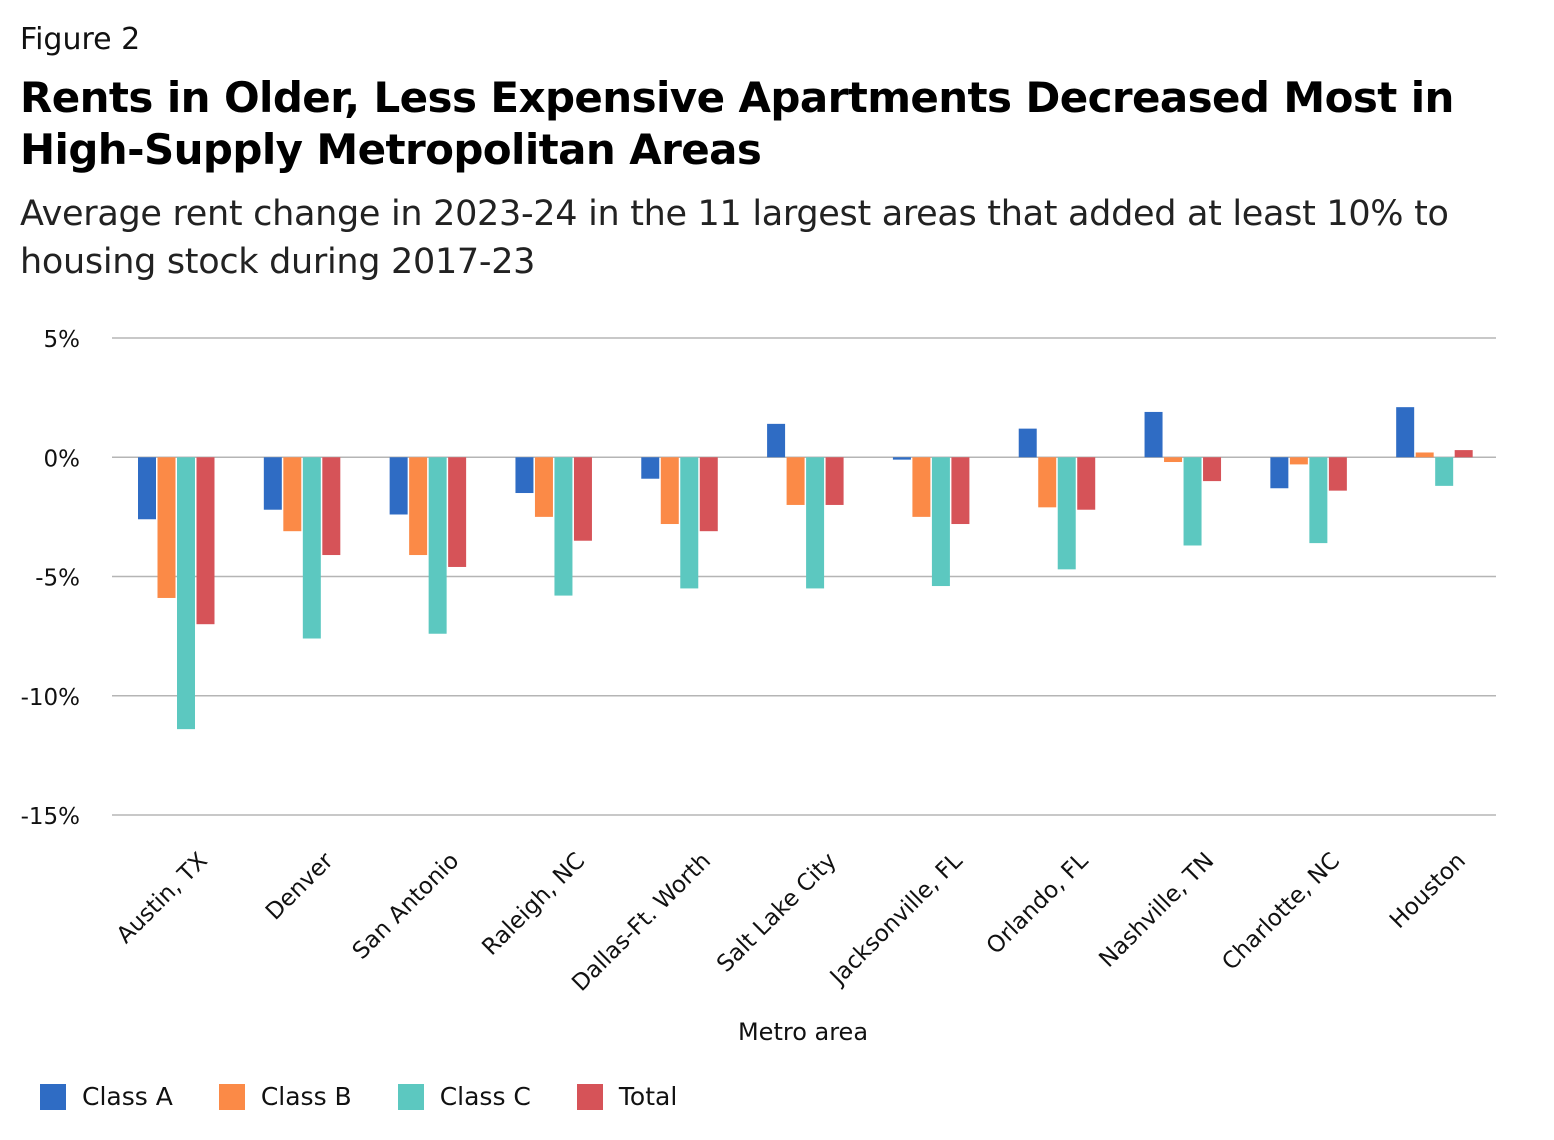  Describe the element at coordinates (648, 1096) in the screenshot. I see `legend-label: Total` at that location.